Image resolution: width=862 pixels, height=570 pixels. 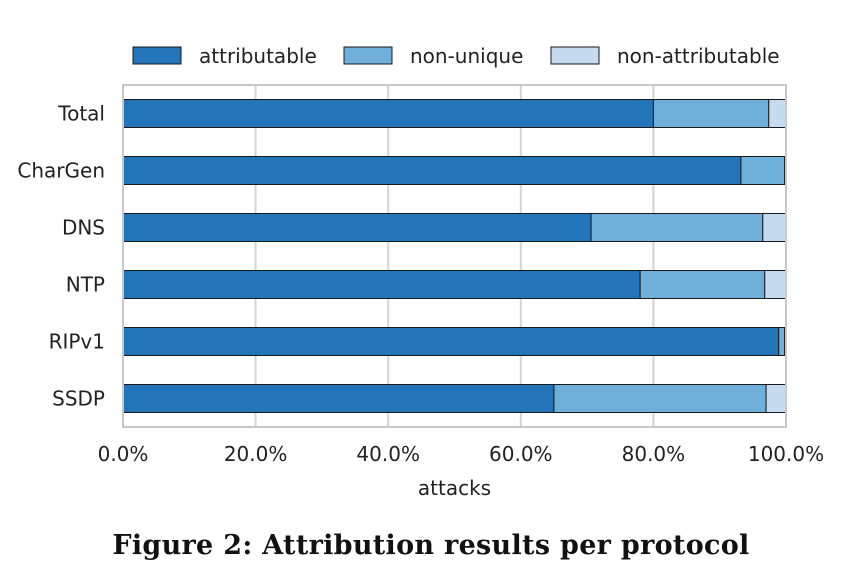 What do you see at coordinates (256, 454) in the screenshot?
I see `x-tick-label: 20.0%` at bounding box center [256, 454].